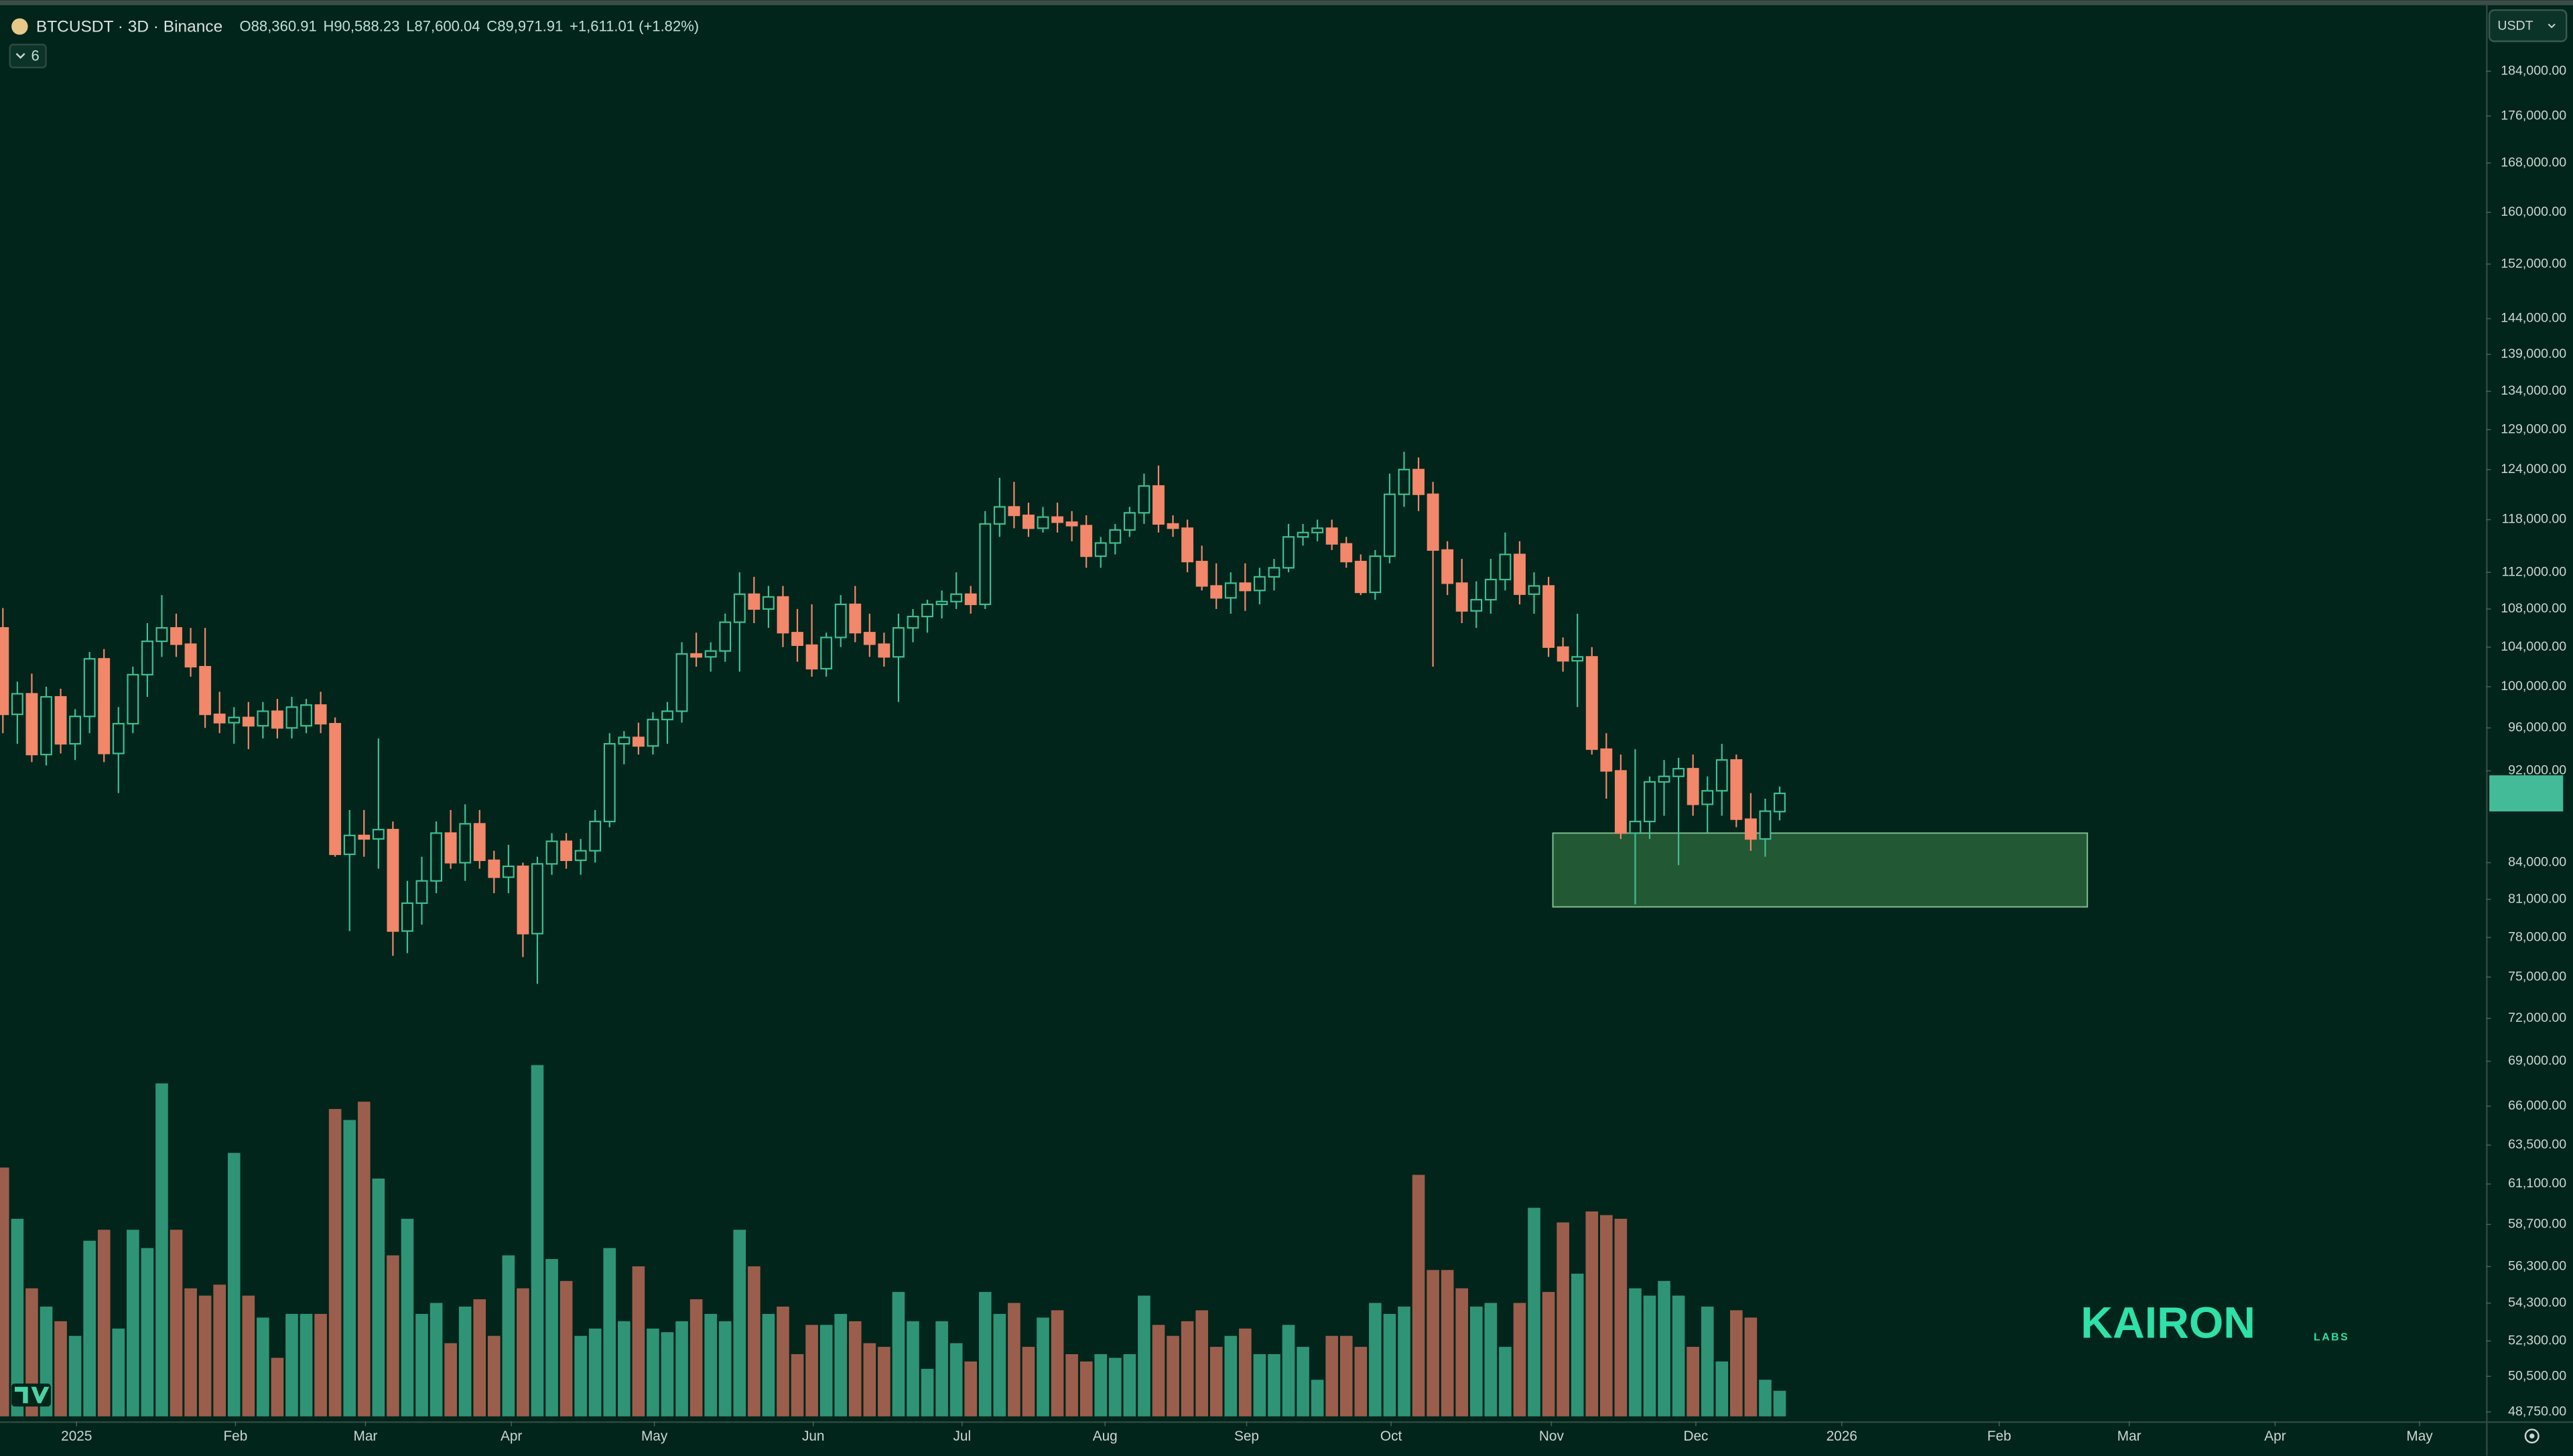 The image size is (2573, 1456). I want to click on settings-icon-dot, so click(2532, 1436).